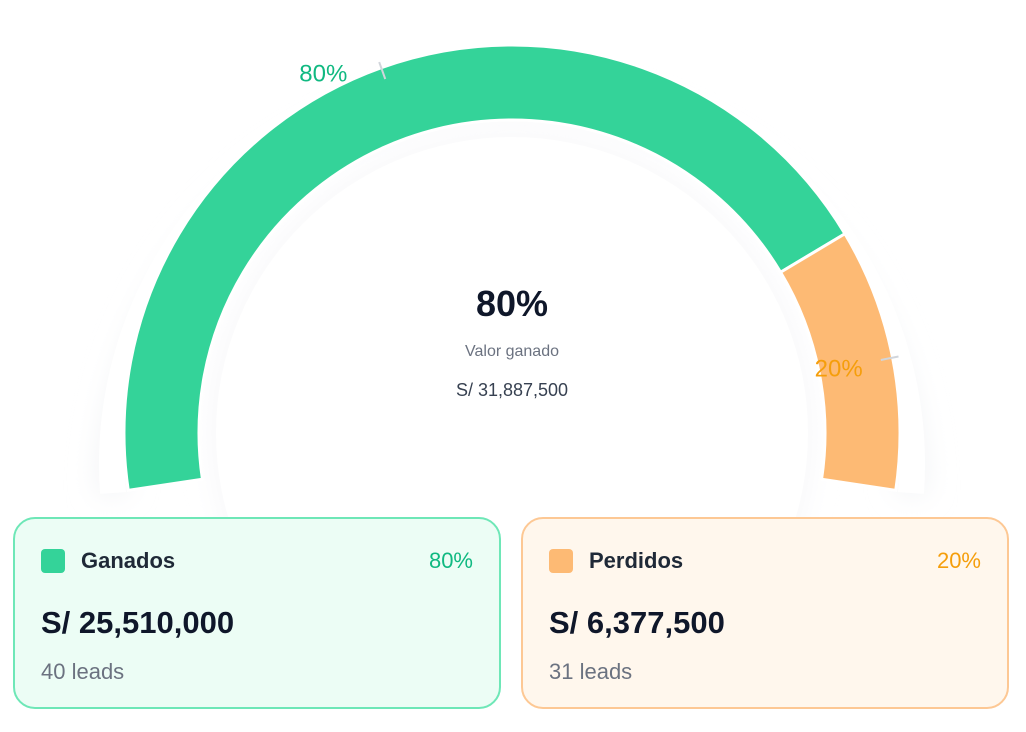  I want to click on center-label: Valor ganado, so click(512, 351).